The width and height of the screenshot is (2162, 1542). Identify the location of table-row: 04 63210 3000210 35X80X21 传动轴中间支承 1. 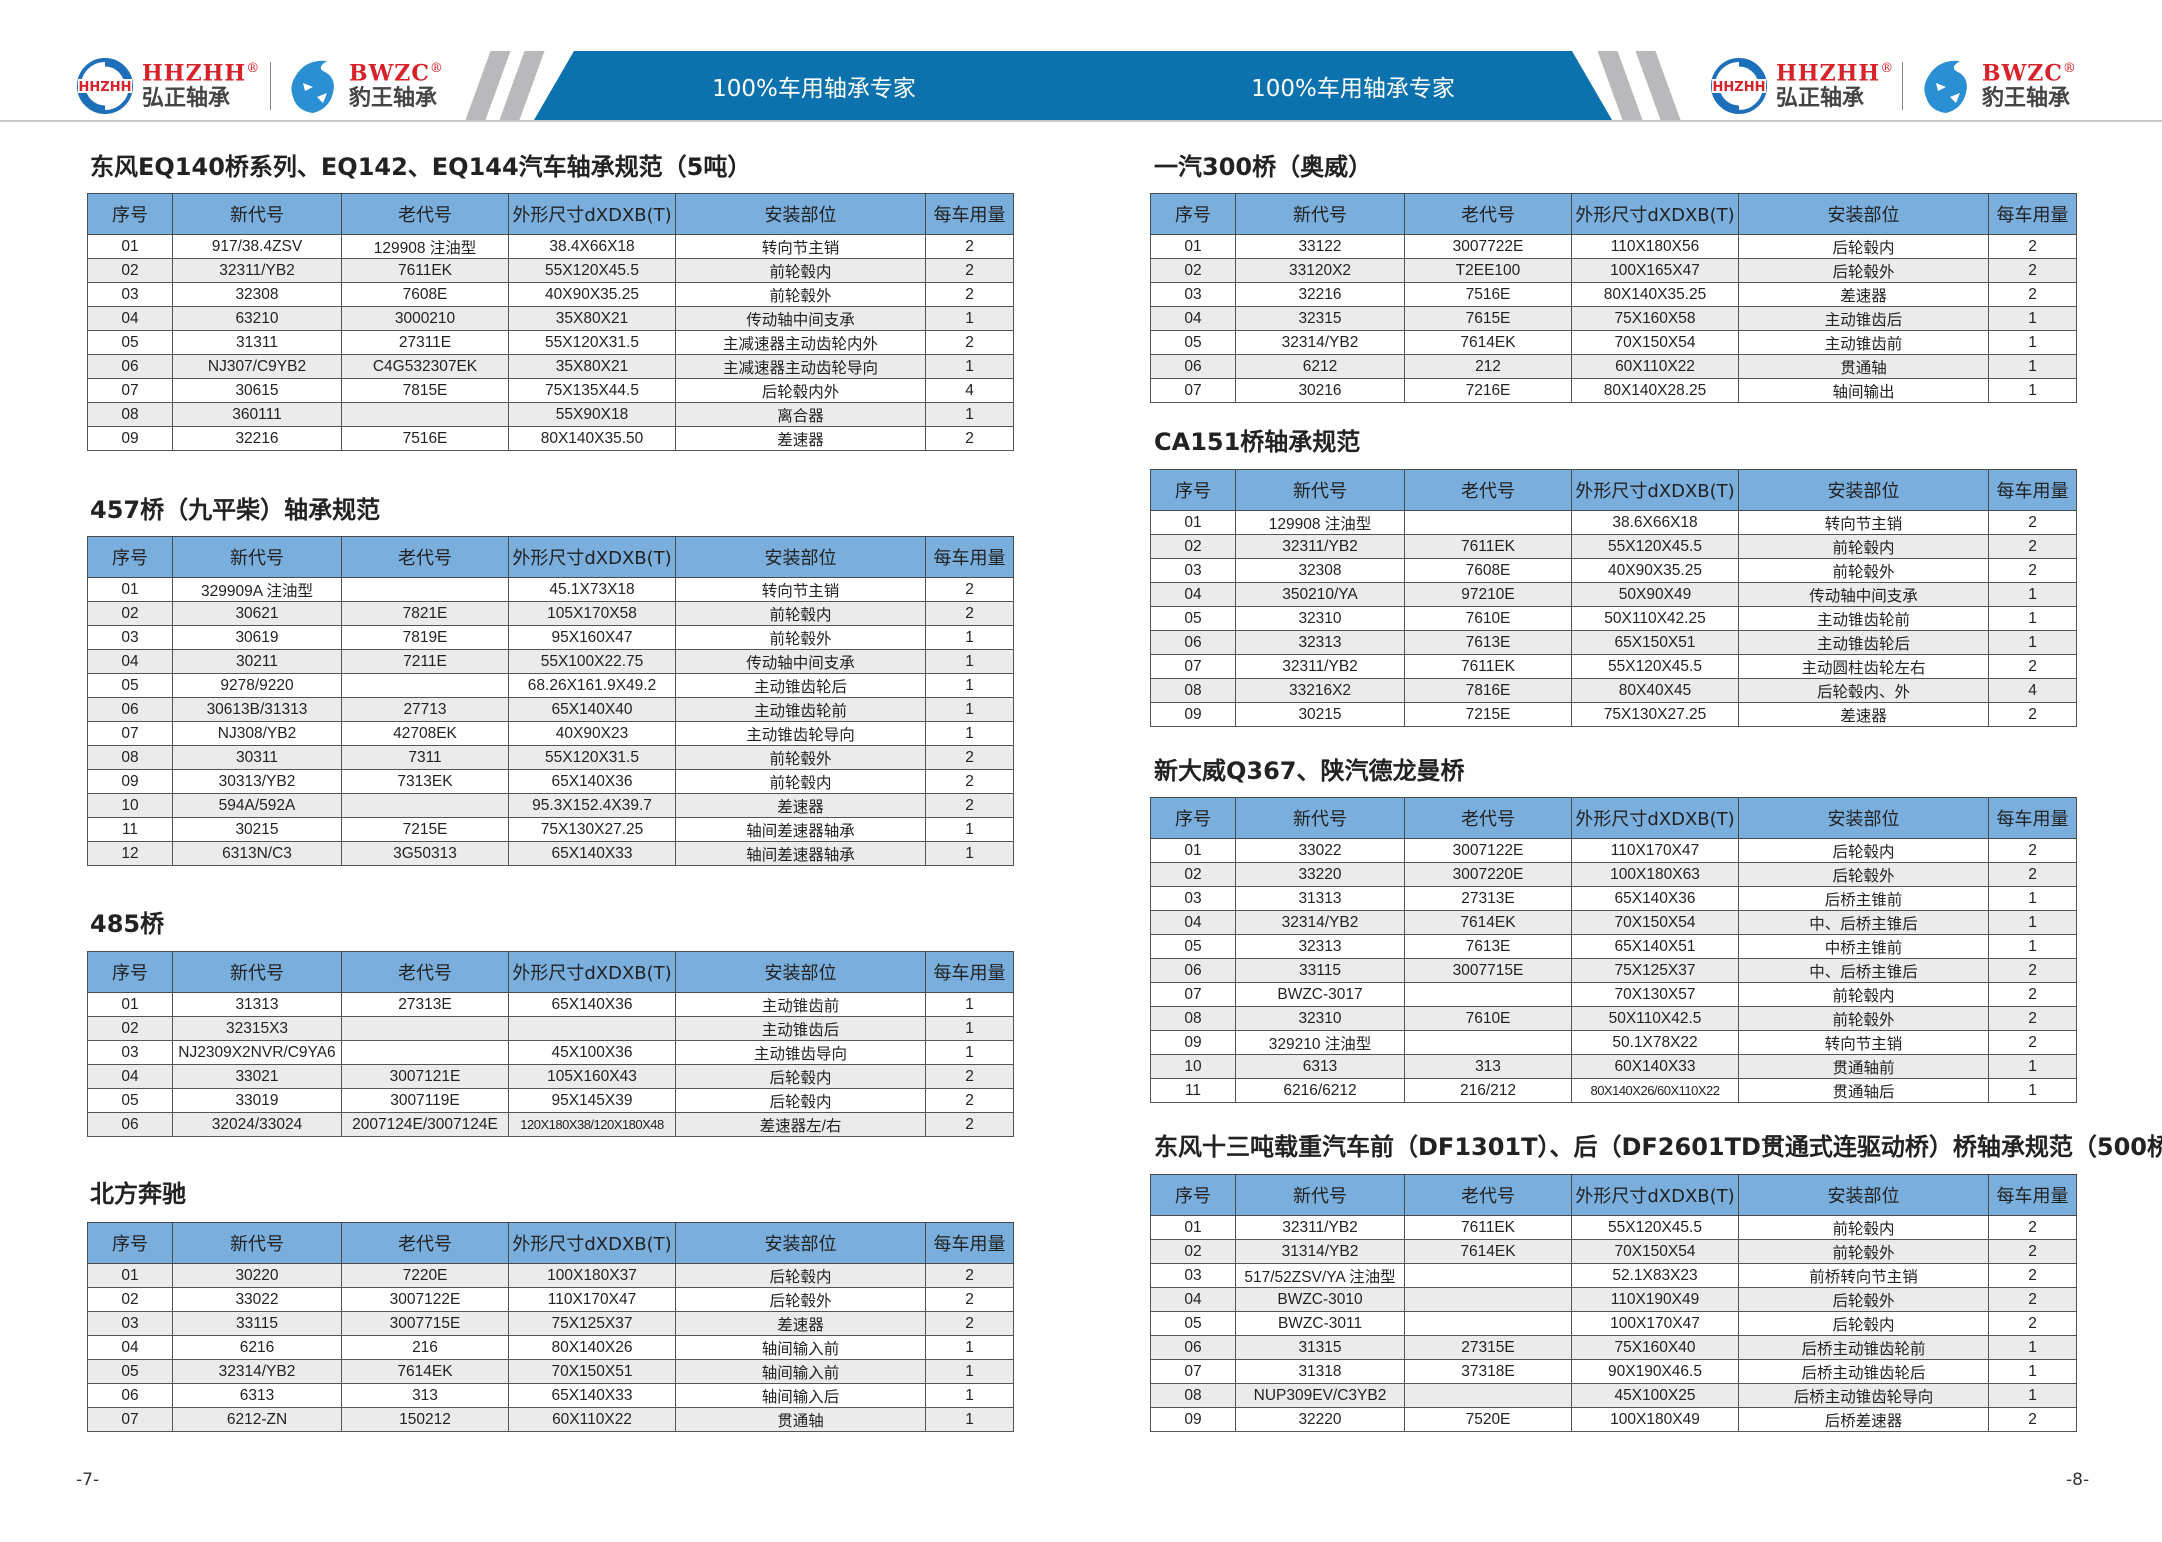
(550, 318).